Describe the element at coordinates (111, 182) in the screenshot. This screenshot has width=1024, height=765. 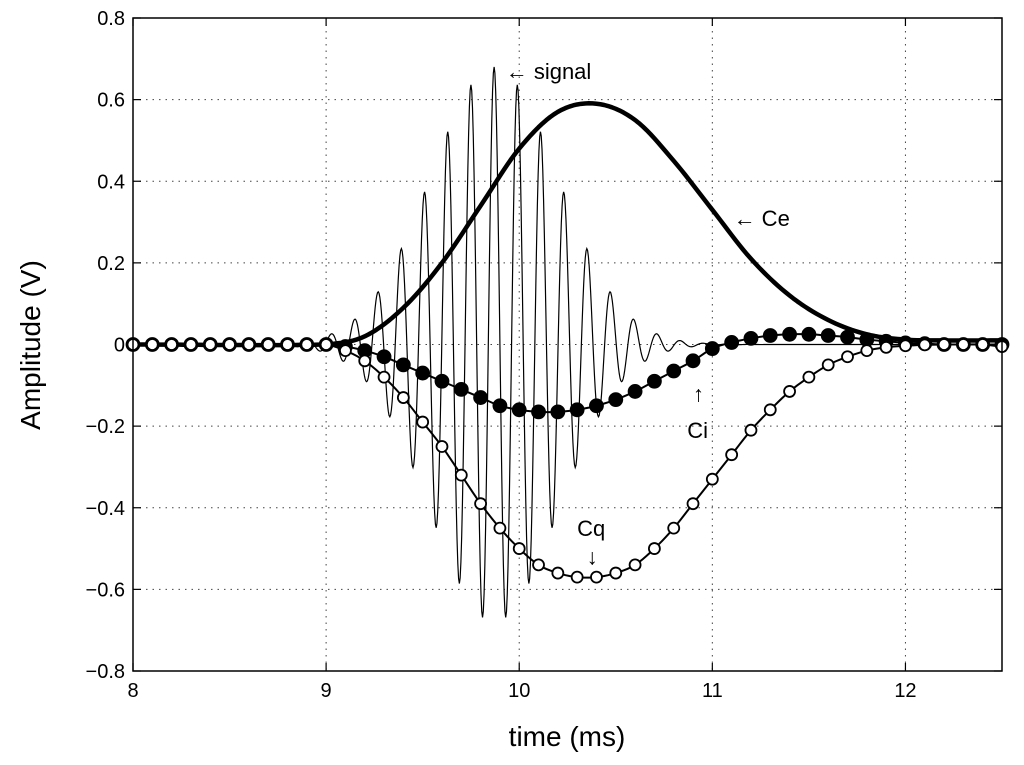
I see `y-tick-label: 0.4` at that location.